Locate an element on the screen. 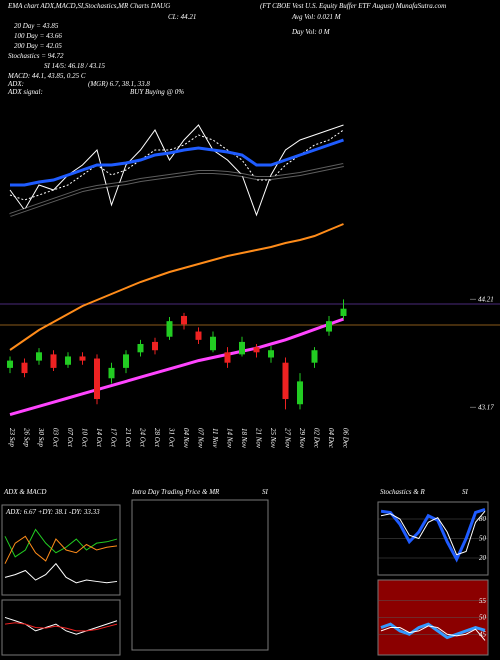 The image size is (500, 660). annotation: Stochastics = 94.72 is located at coordinates (36, 56).